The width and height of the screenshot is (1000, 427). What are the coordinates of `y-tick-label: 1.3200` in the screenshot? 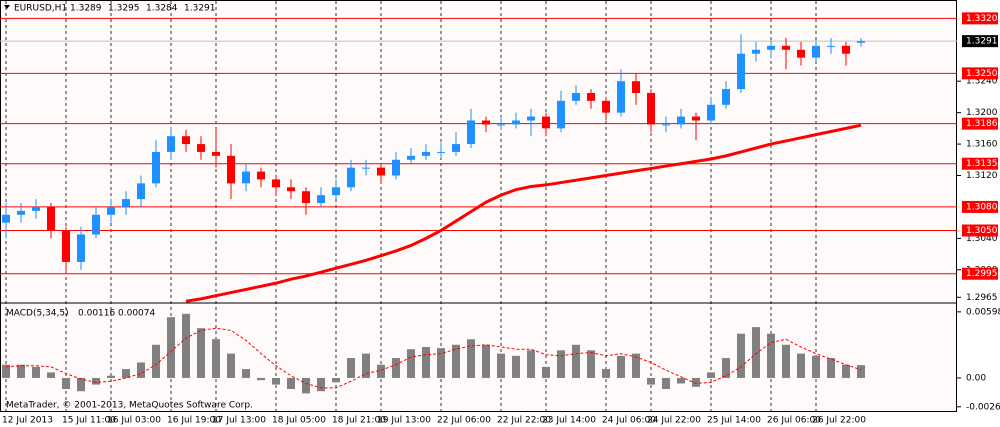 It's located at (982, 113).